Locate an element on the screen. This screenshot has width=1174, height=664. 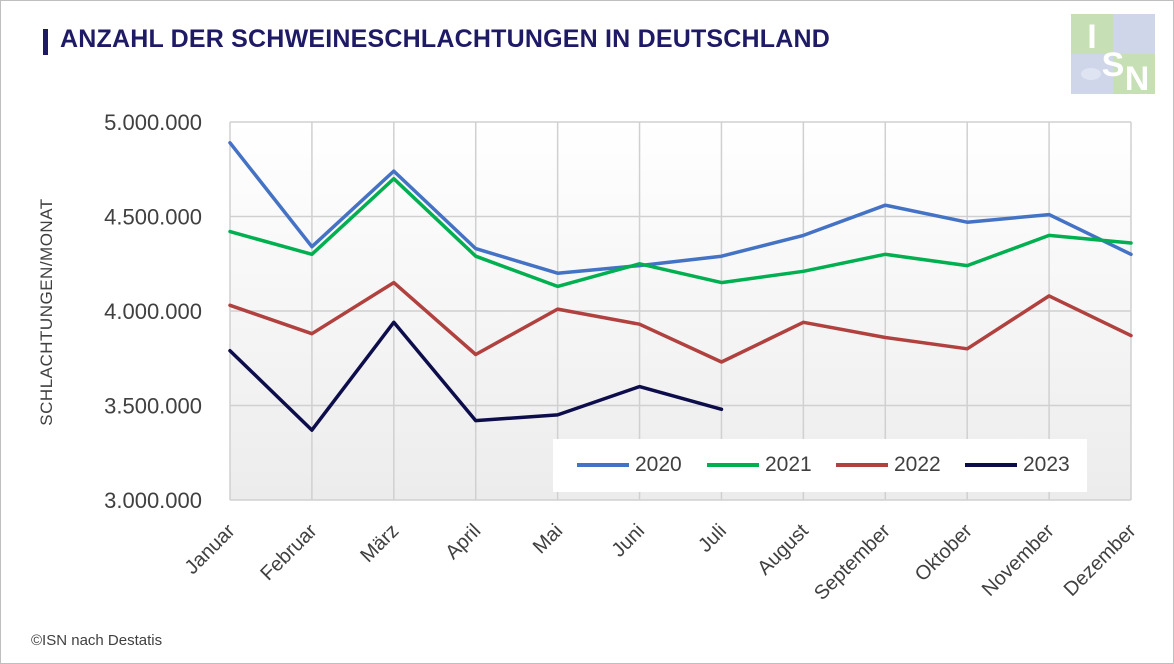
legend-item-2020: 2020 is located at coordinates (629, 465).